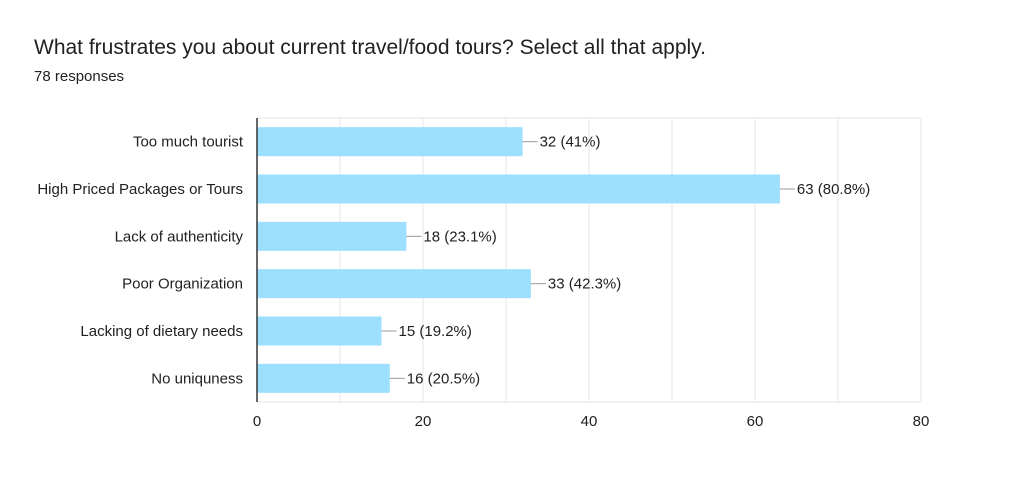 The height and width of the screenshot is (487, 1024). Describe the element at coordinates (188, 142) in the screenshot. I see `category-label: Too much tourist` at that location.